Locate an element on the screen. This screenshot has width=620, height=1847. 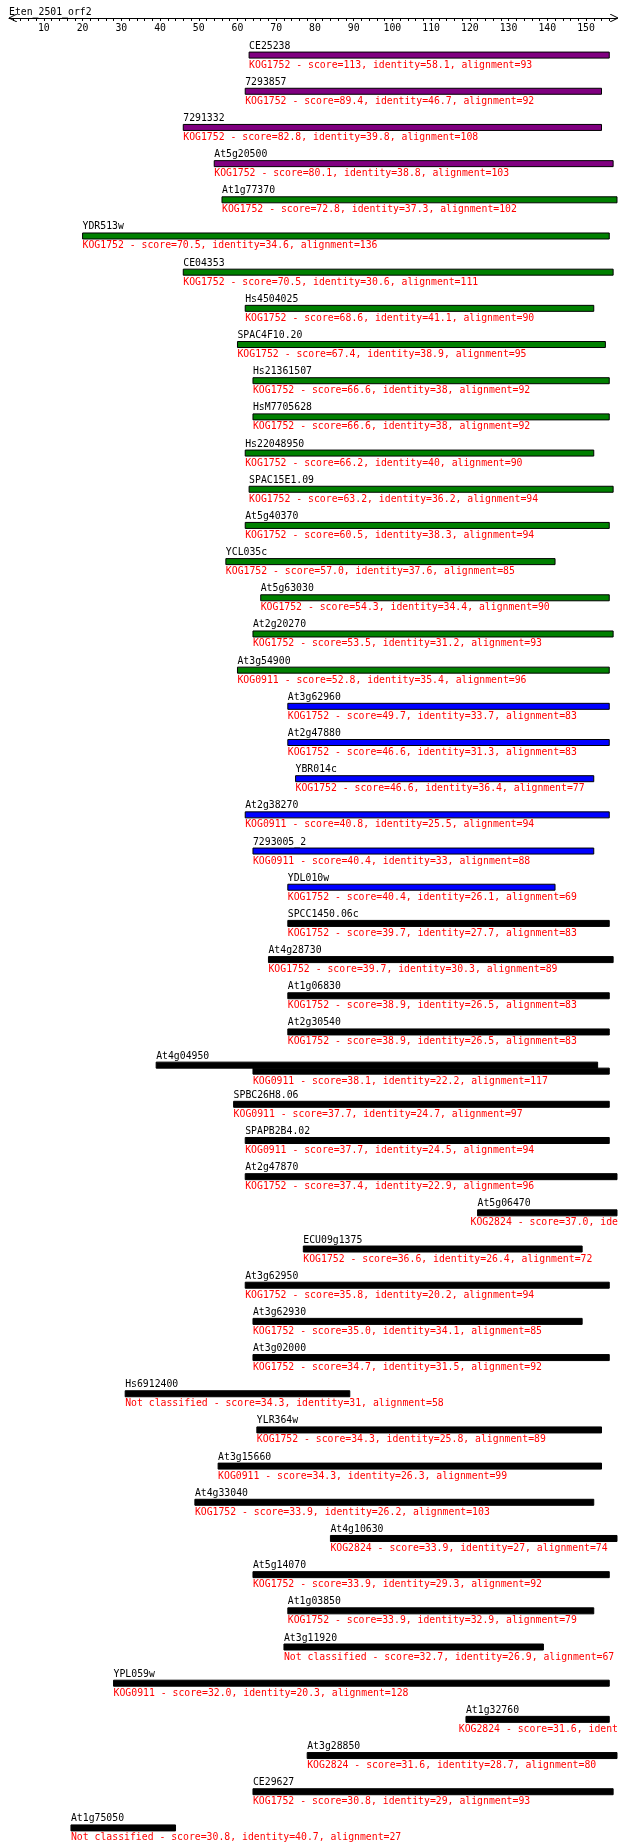
x-tick-label: 140 is located at coordinates (547, 27).